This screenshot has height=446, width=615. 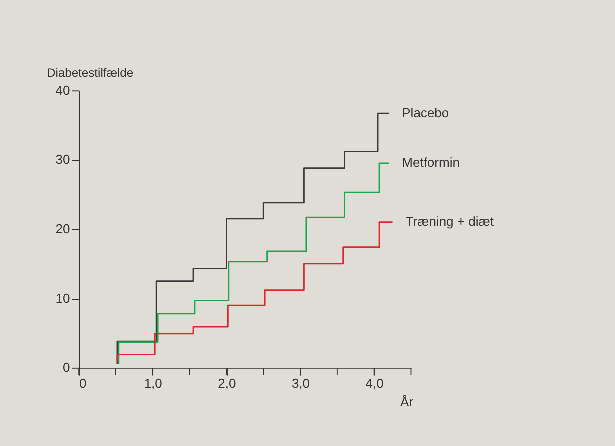 What do you see at coordinates (431, 162) in the screenshot?
I see `series-label: Metformin` at bounding box center [431, 162].